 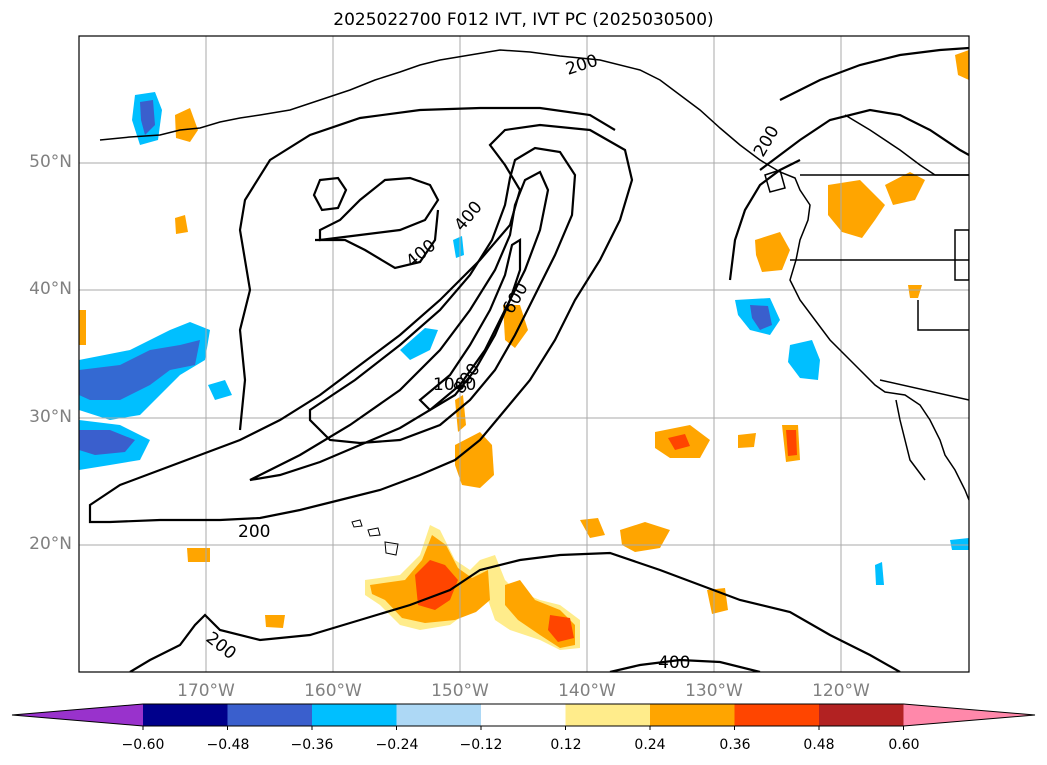 What do you see at coordinates (841, 691) in the screenshot?
I see `lon-label: 120°W` at bounding box center [841, 691].